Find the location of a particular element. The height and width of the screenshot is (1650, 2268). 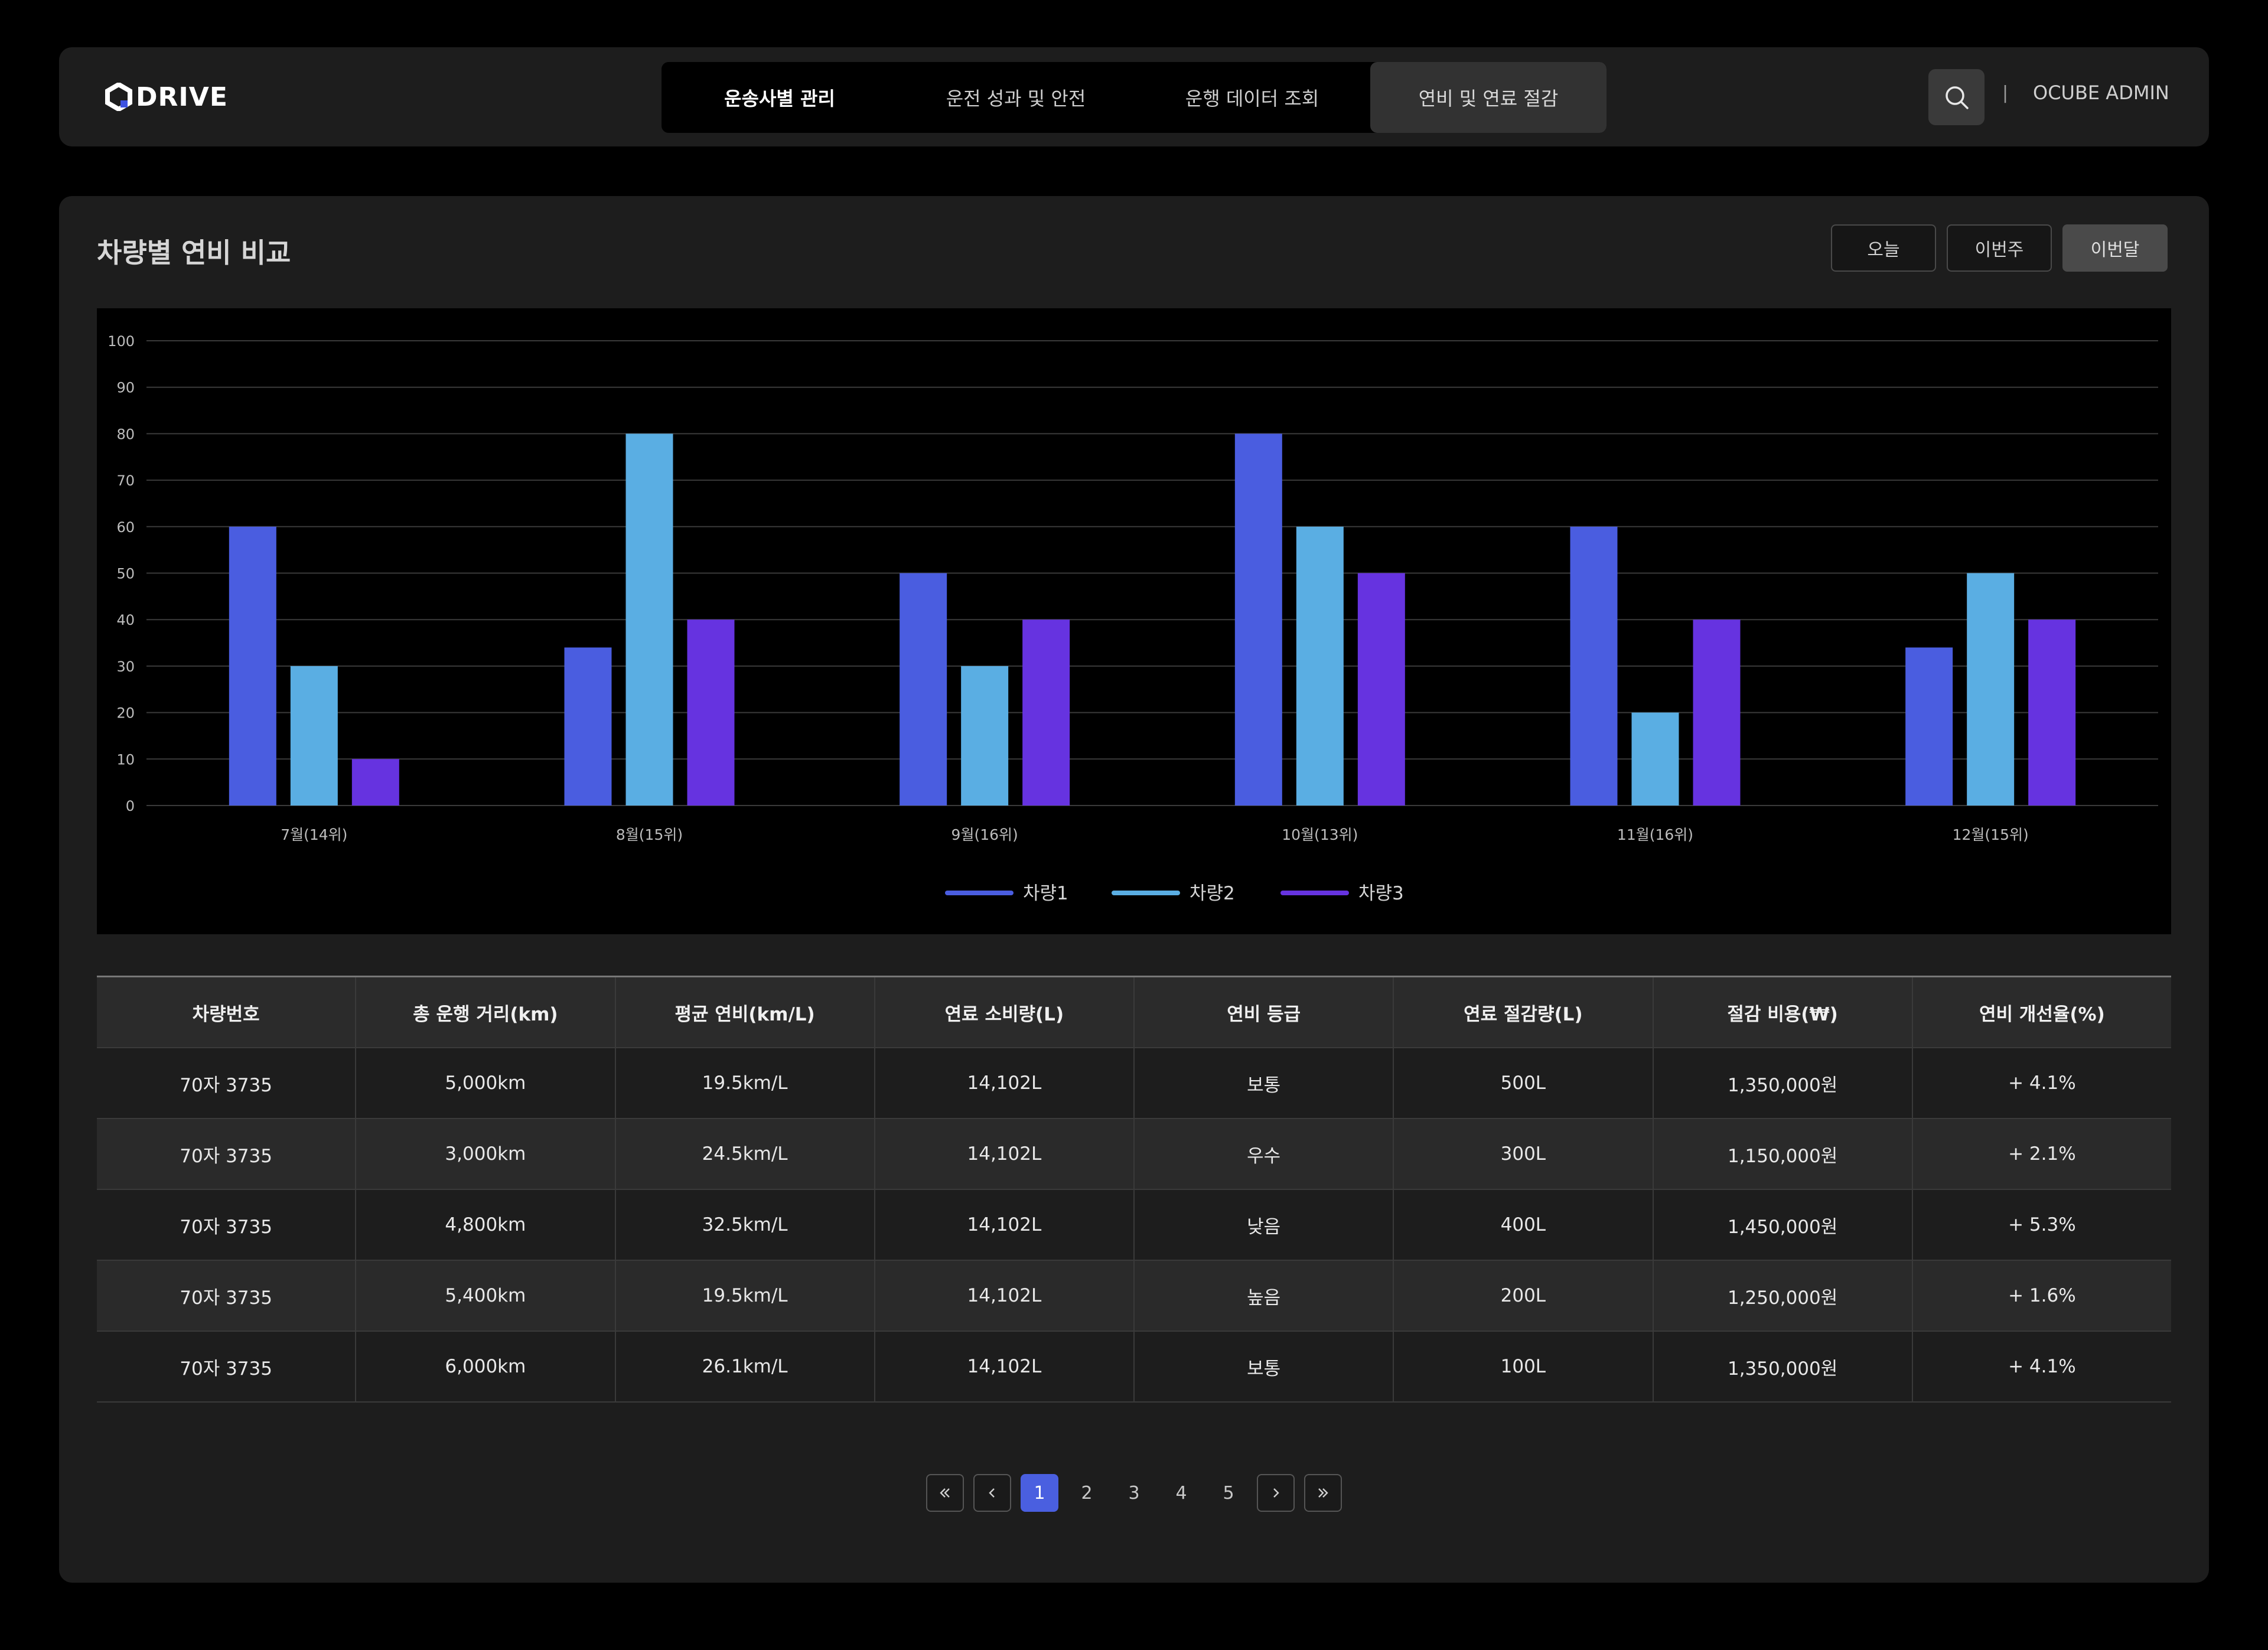

double-chevron-right-icon is located at coordinates (1323, 1493).